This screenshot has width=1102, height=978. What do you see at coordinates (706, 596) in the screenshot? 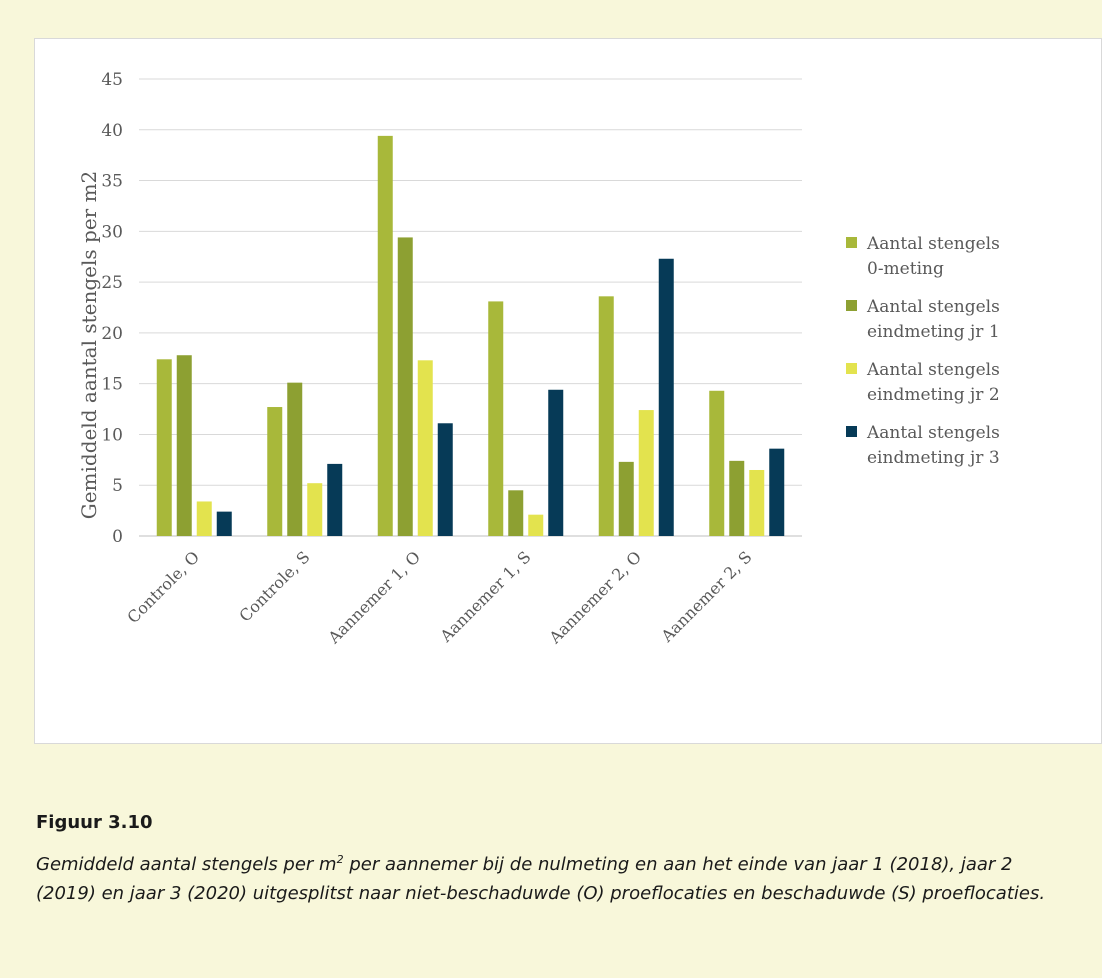
I see `x-category-label: Aannemer 2, S` at bounding box center [706, 596].